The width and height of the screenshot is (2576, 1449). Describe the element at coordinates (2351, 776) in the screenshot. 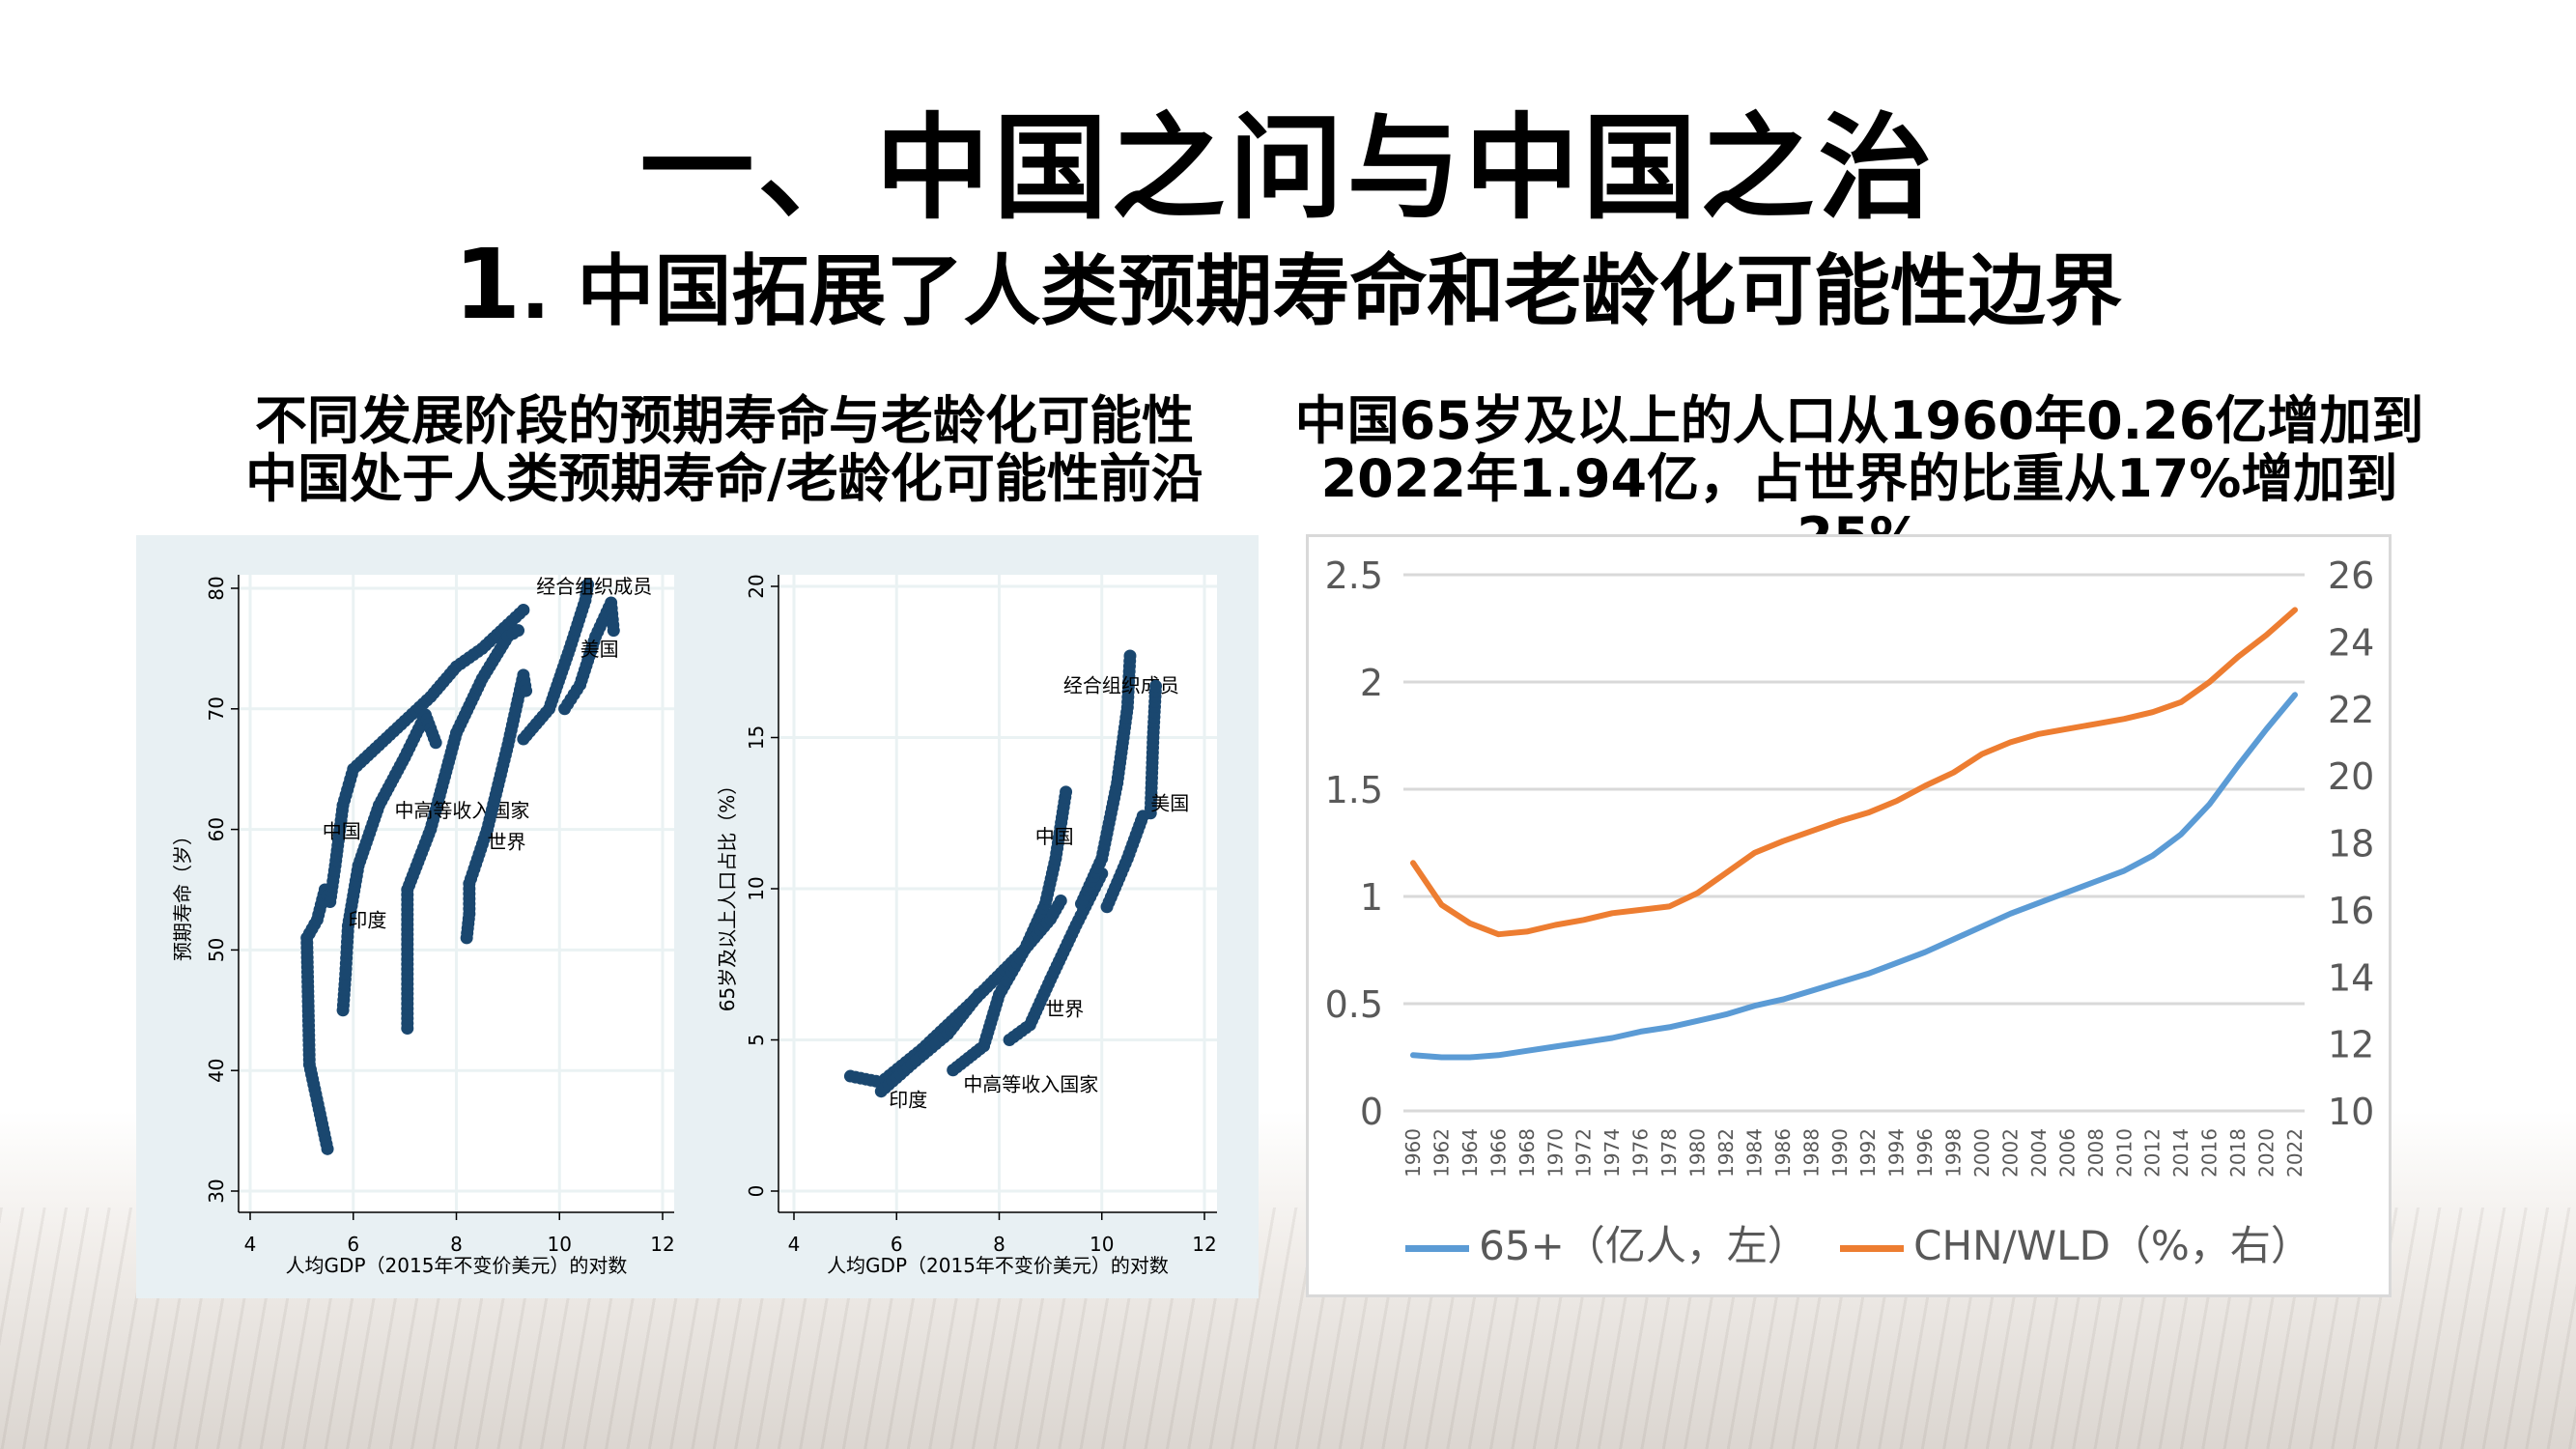

I see `right-axis-label: 20` at that location.